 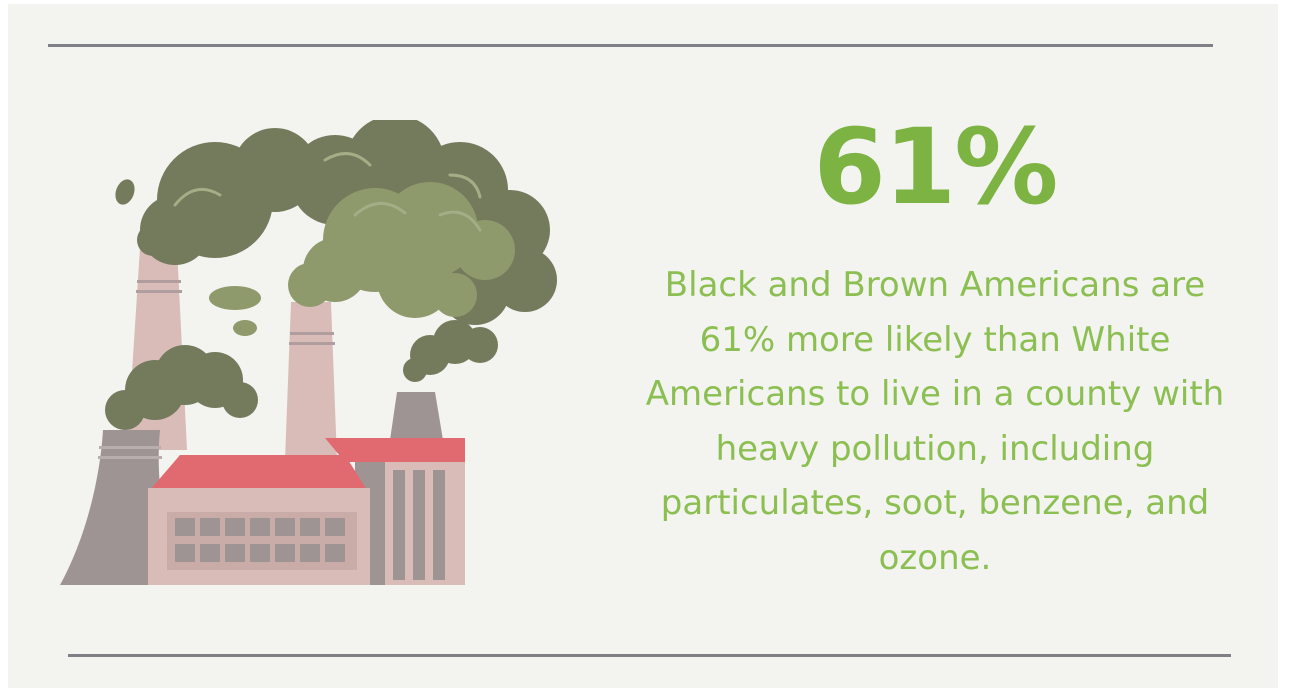 What do you see at coordinates (936, 167) in the screenshot?
I see `statistic-percentage: 61%` at bounding box center [936, 167].